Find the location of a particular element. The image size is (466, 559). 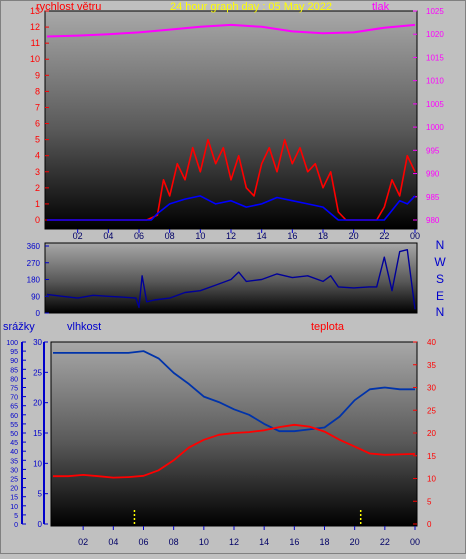

pressure-line is located at coordinates (231, 30).